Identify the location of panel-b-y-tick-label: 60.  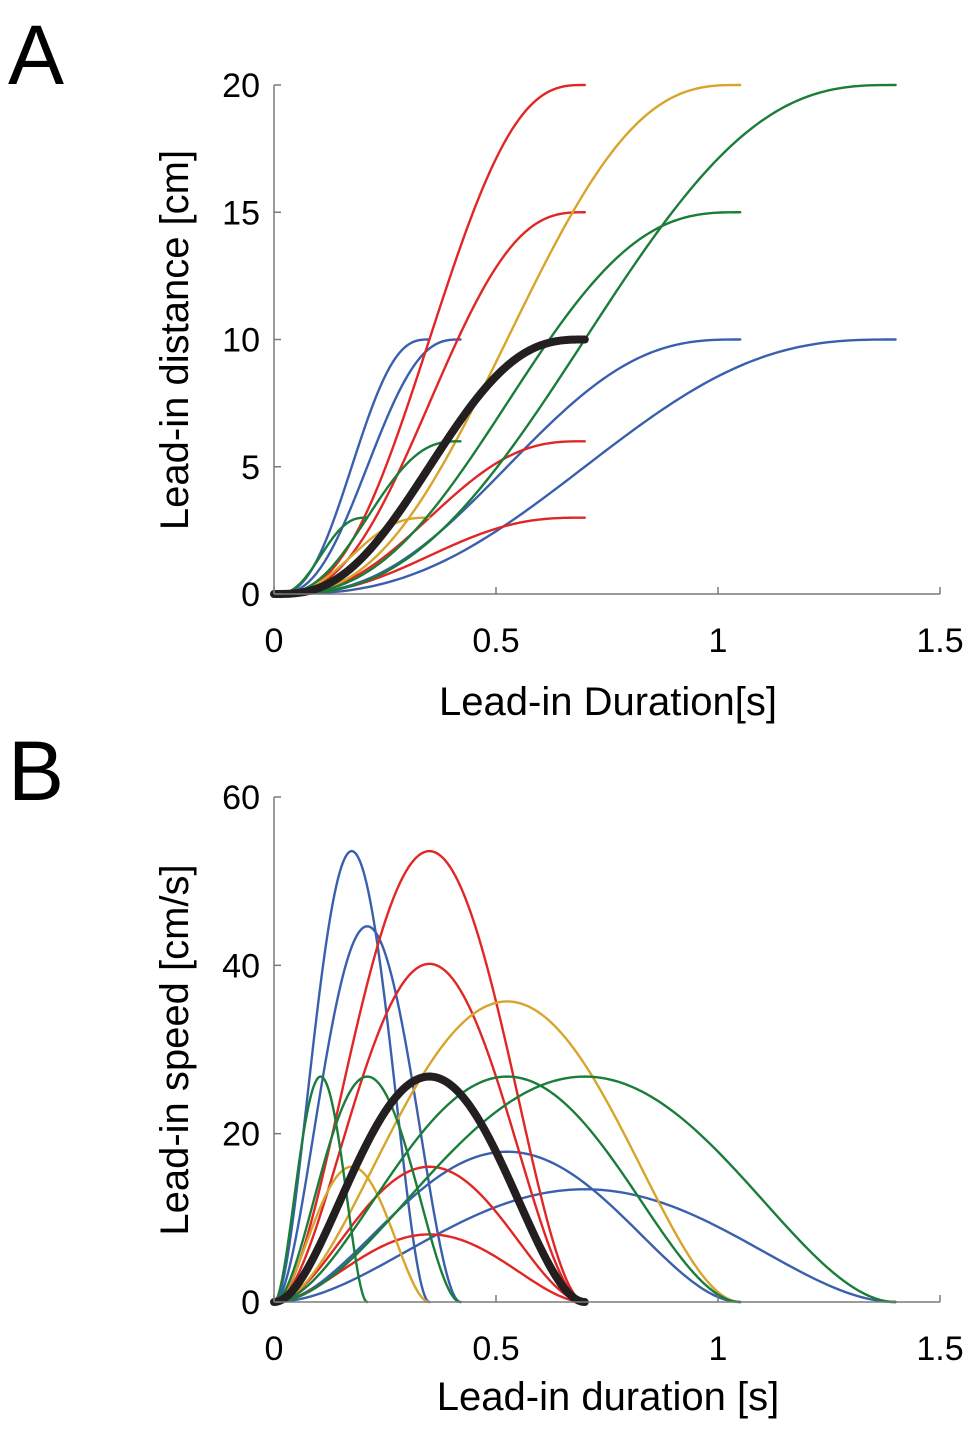
(241, 798).